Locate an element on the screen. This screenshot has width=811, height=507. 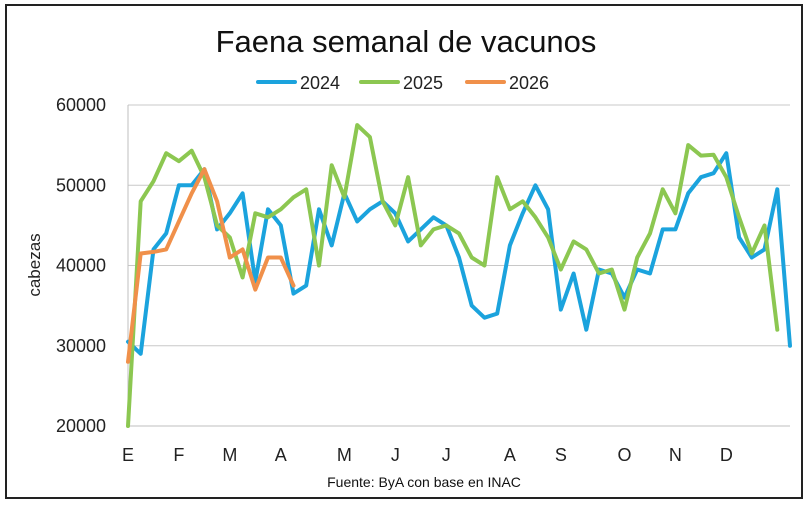
x-tick-label: N is located at coordinates (675, 455).